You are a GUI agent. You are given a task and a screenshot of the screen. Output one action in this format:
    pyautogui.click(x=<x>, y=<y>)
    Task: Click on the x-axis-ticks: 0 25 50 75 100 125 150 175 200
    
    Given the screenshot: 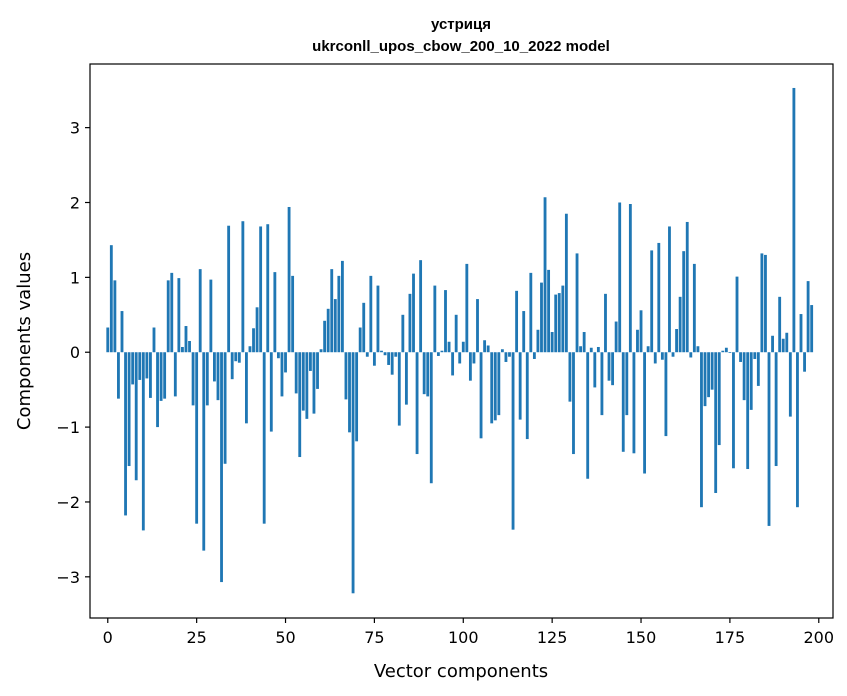 What is the action you would take?
    pyautogui.click(x=468, y=632)
    